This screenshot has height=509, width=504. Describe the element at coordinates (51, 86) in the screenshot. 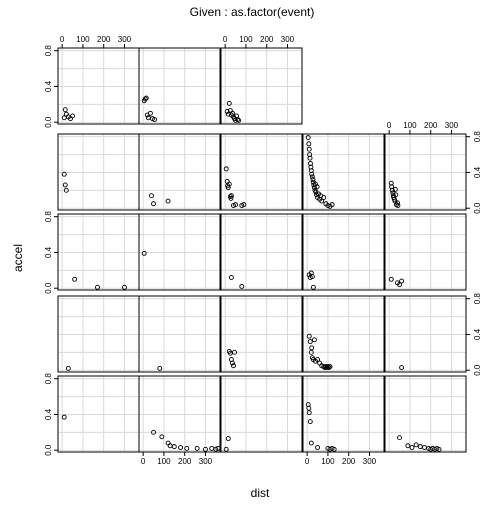

I see `y-axis-left-r1: 0.0 0.4 0.8` at that location.